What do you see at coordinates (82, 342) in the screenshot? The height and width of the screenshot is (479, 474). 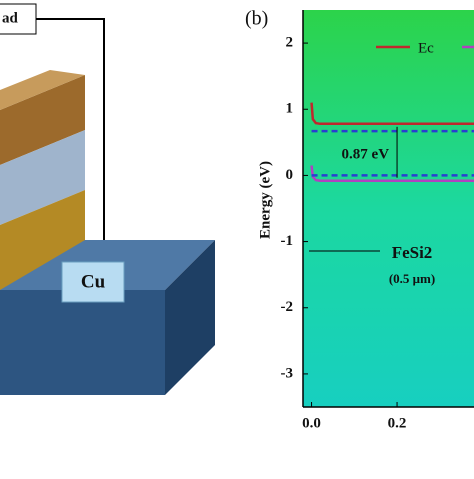 I see `base-front` at bounding box center [82, 342].